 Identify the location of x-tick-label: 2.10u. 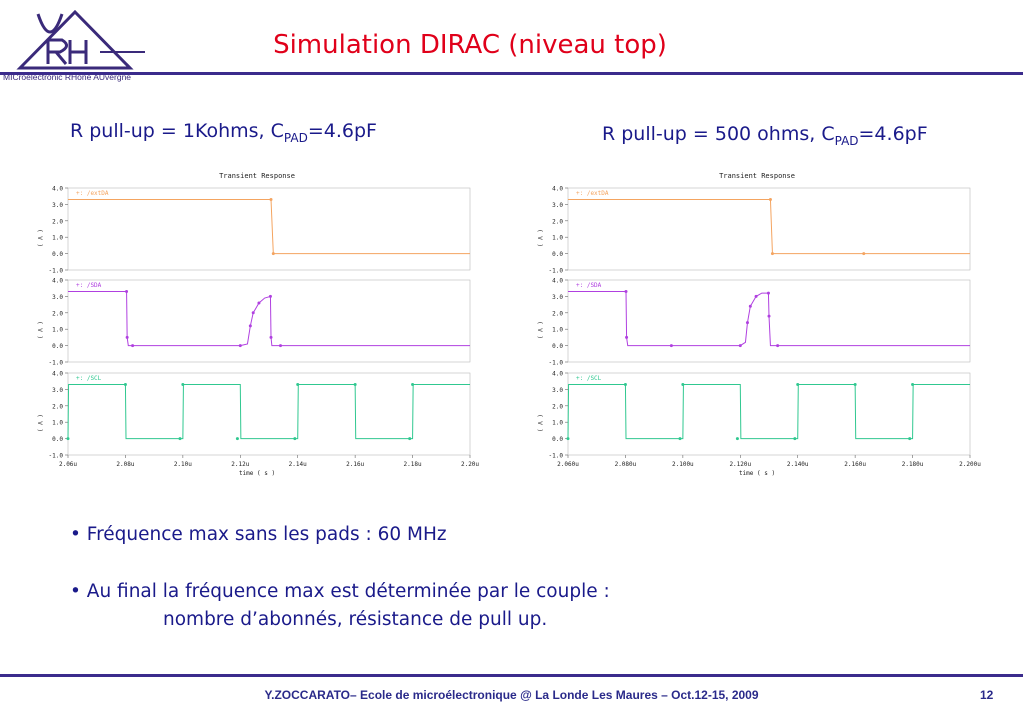
(183, 464).